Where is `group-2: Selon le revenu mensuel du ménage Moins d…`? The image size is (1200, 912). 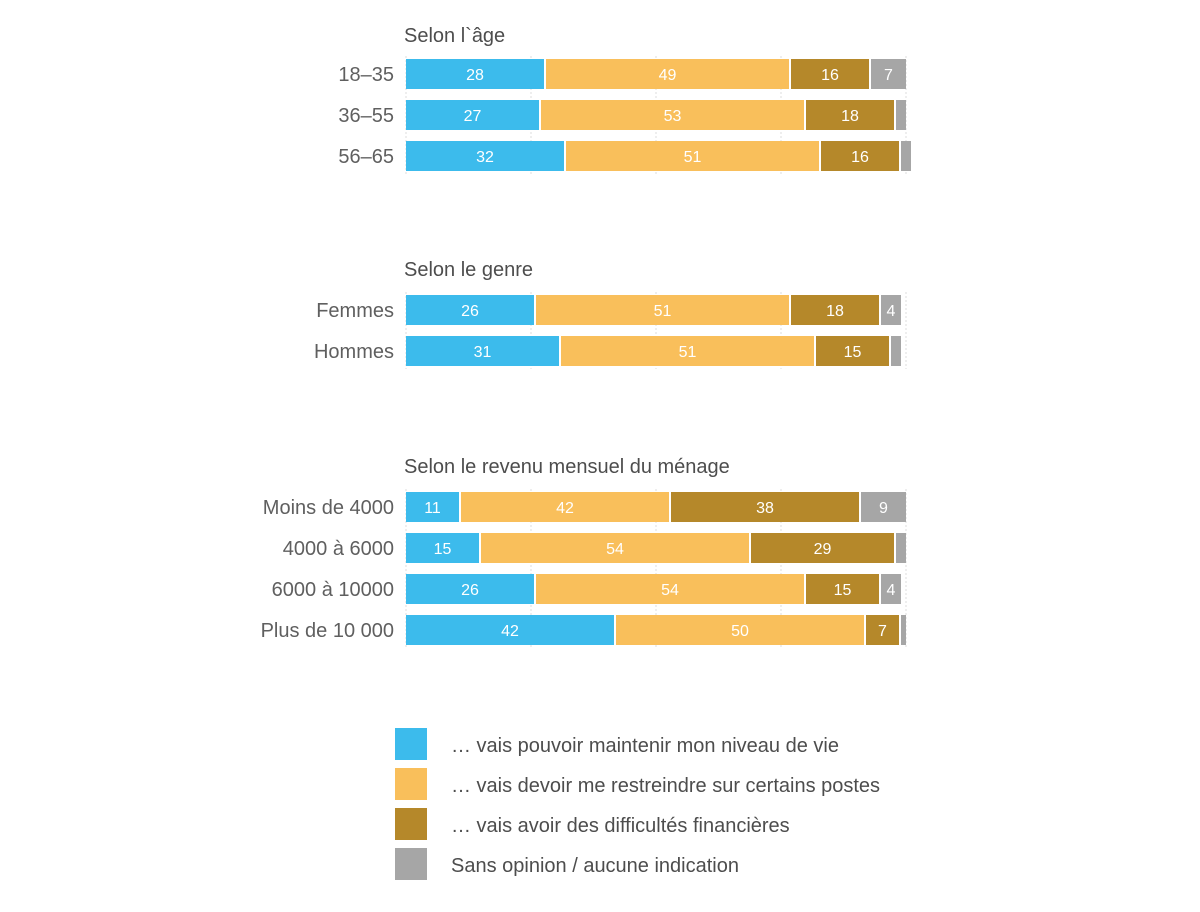 group-2: Selon le revenu mensuel du ménage Moins d… is located at coordinates (584, 552).